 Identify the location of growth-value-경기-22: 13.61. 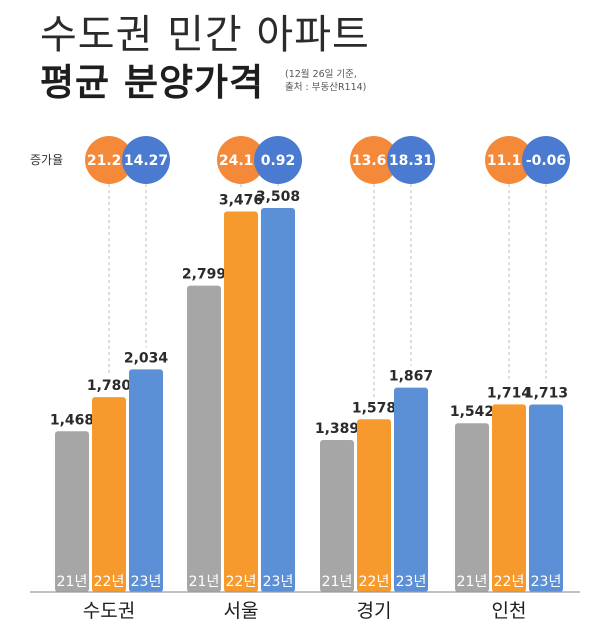
(374, 161).